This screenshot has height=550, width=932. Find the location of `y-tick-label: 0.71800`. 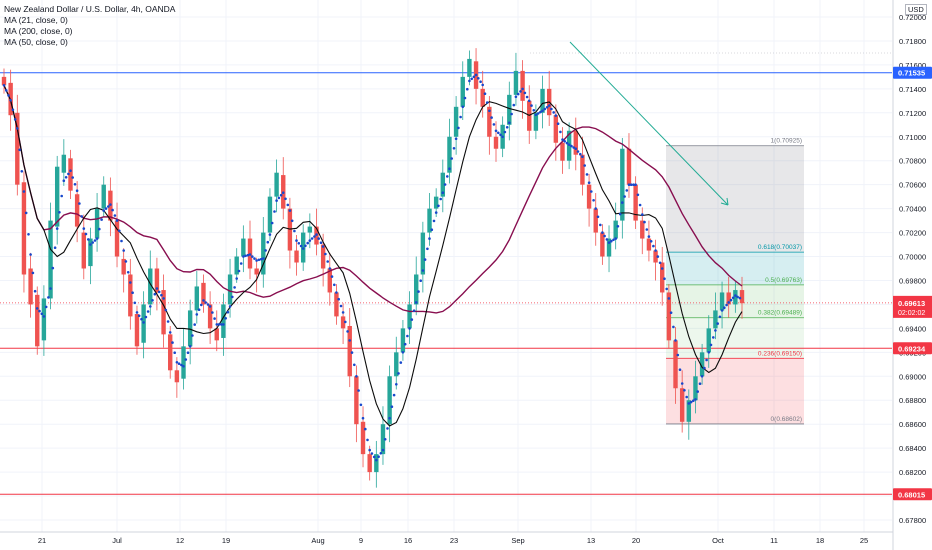

y-tick-label: 0.71800 is located at coordinates (912, 41).